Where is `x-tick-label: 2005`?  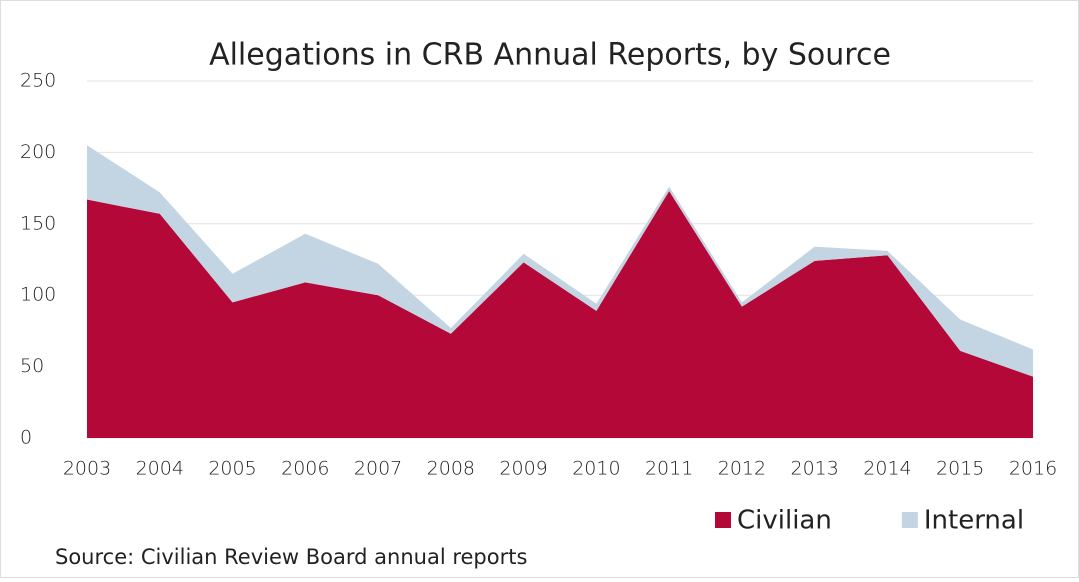
x-tick-label: 2005 is located at coordinates (232, 469).